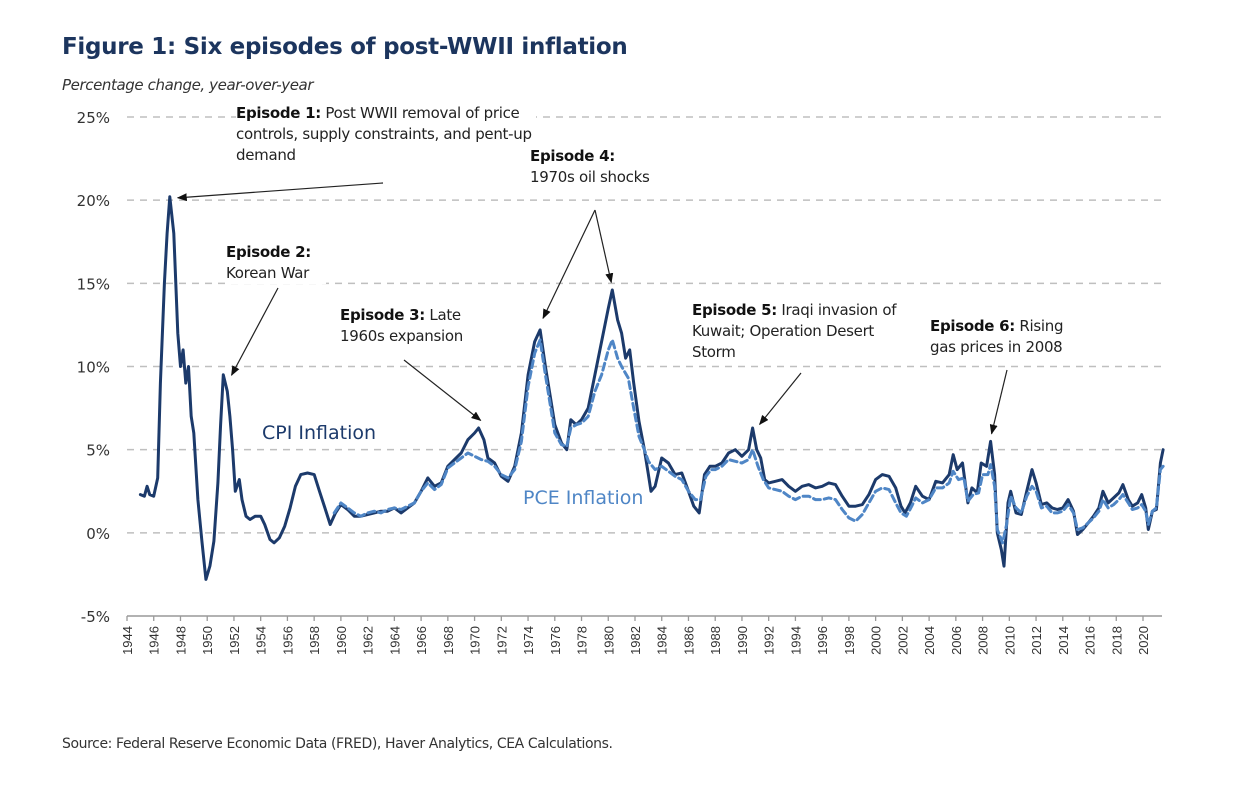 The height and width of the screenshot is (787, 1250). What do you see at coordinates (795, 640) in the screenshot?
I see `x-tick-label: 1994` at bounding box center [795, 640].